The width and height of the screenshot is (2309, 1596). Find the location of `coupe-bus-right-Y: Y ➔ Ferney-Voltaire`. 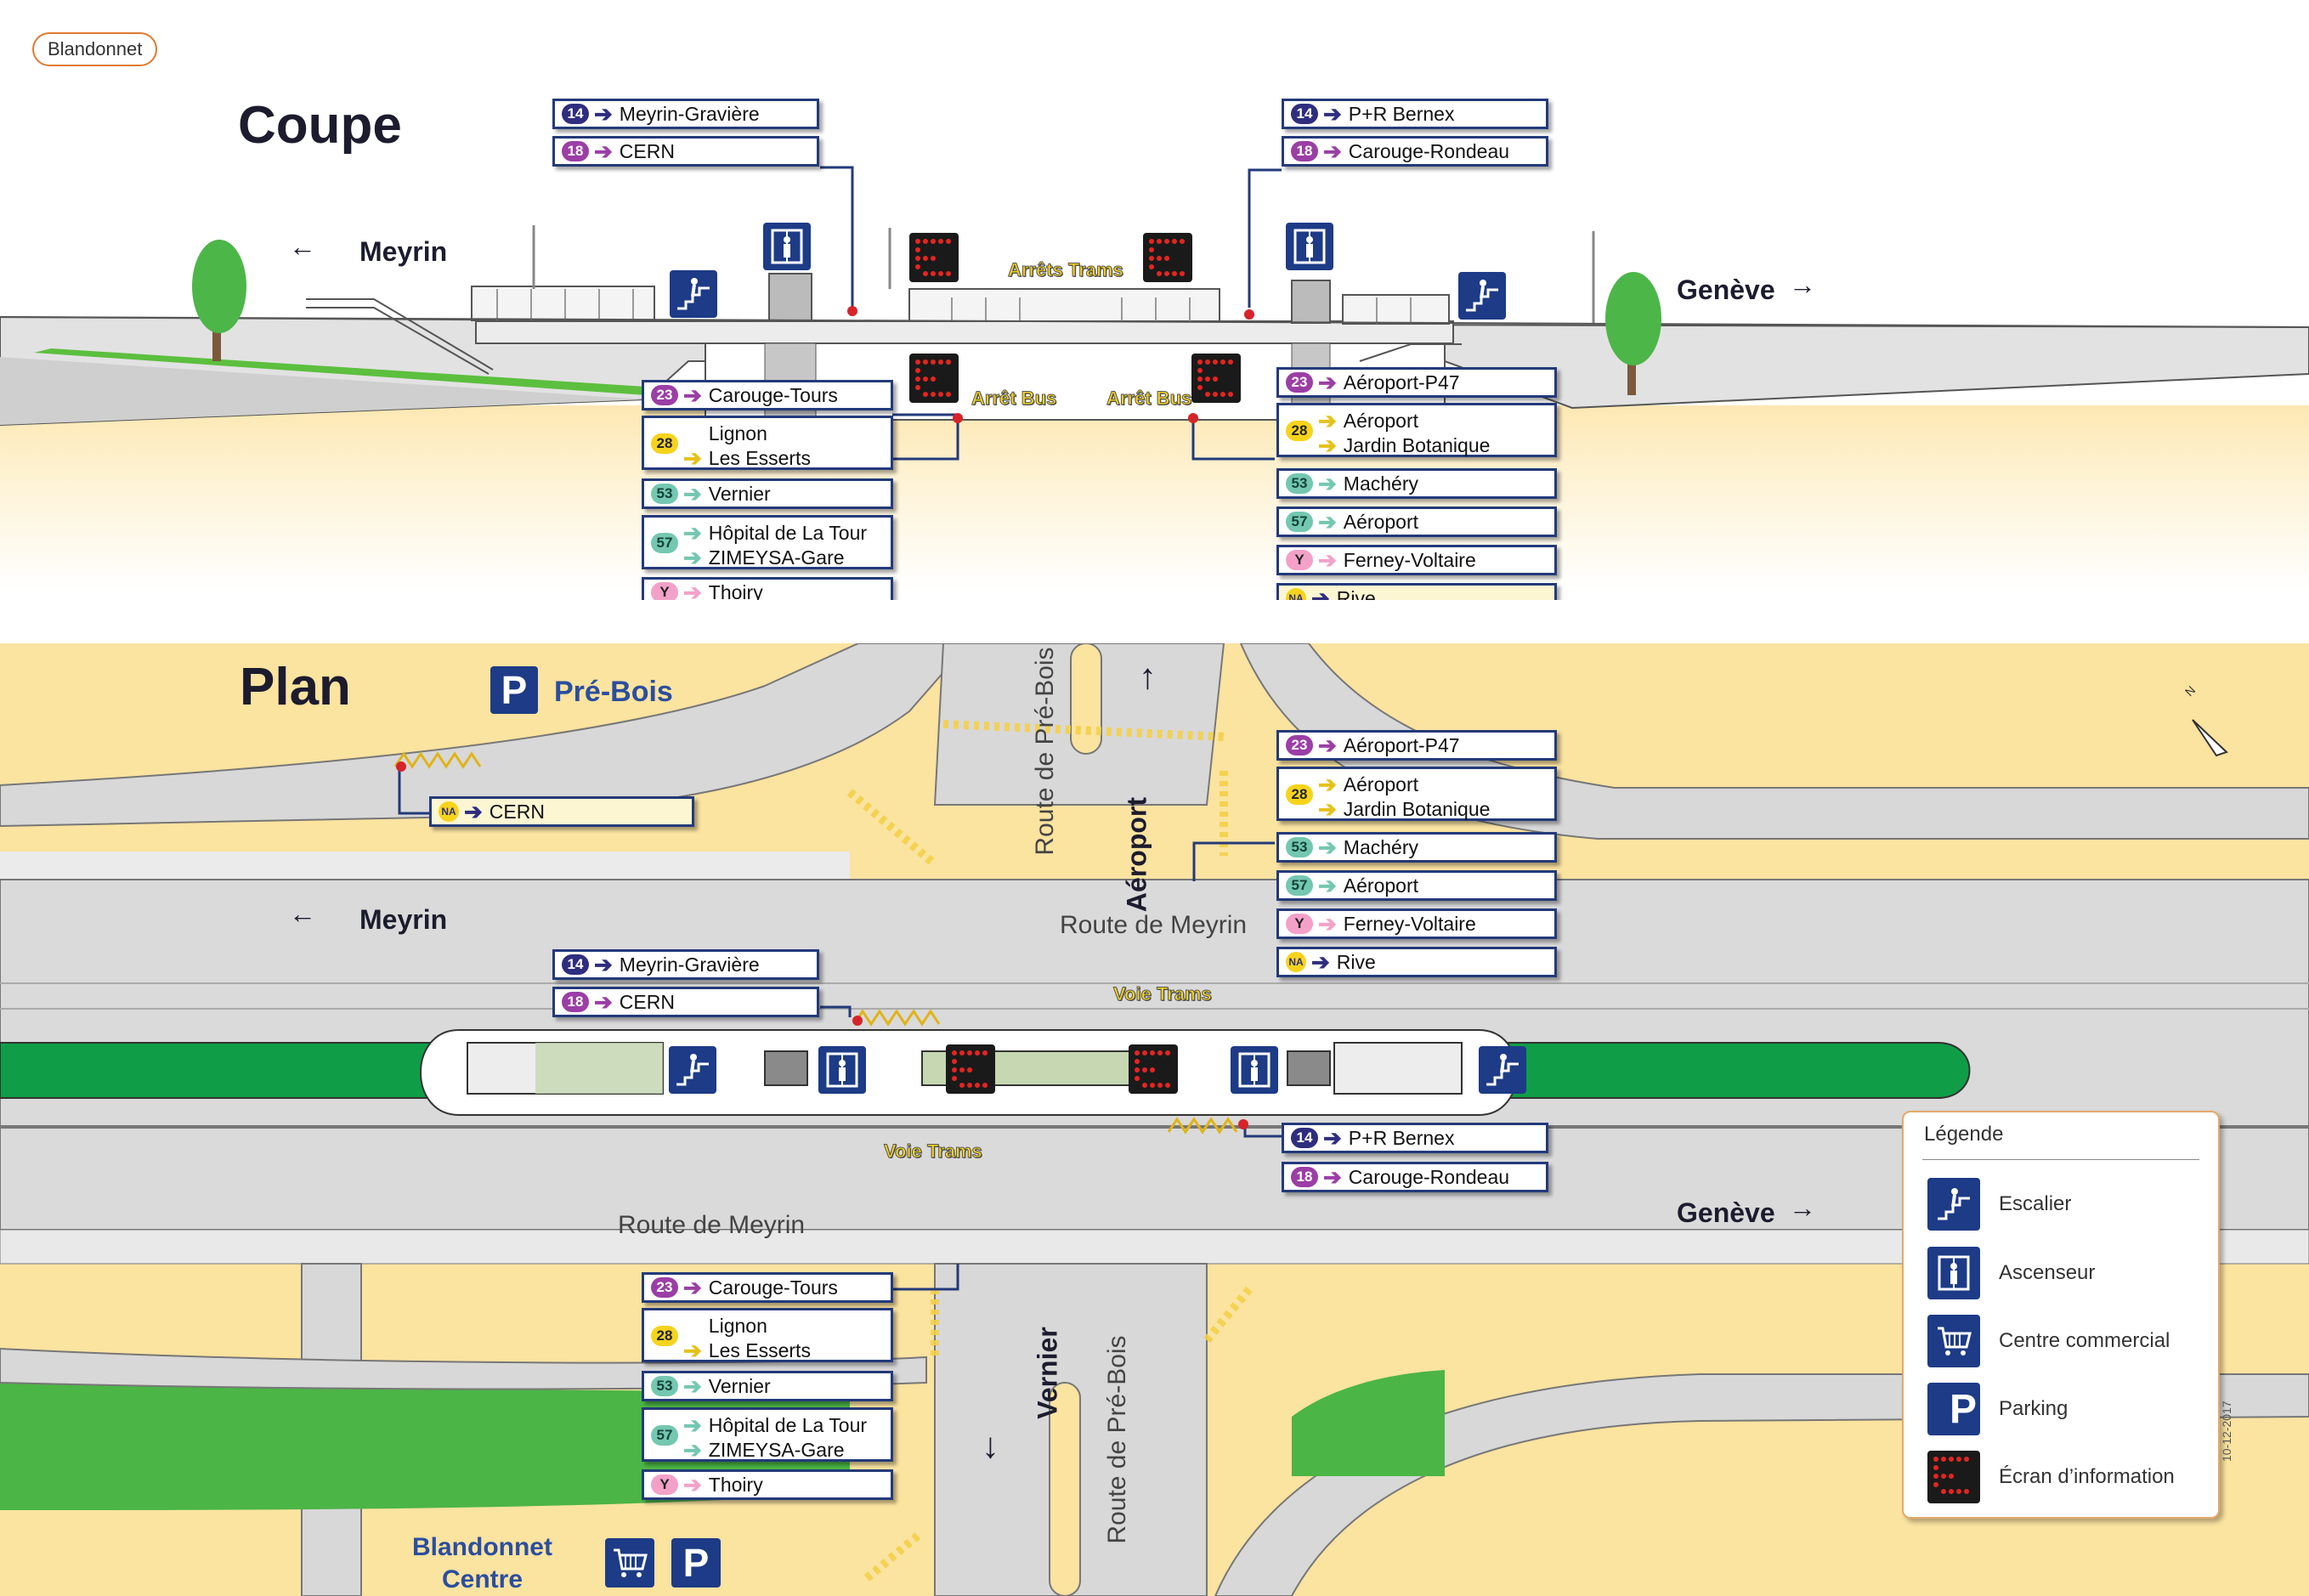

coupe-bus-right-Y: Y ➔ Ferney-Voltaire is located at coordinates (1416, 560).